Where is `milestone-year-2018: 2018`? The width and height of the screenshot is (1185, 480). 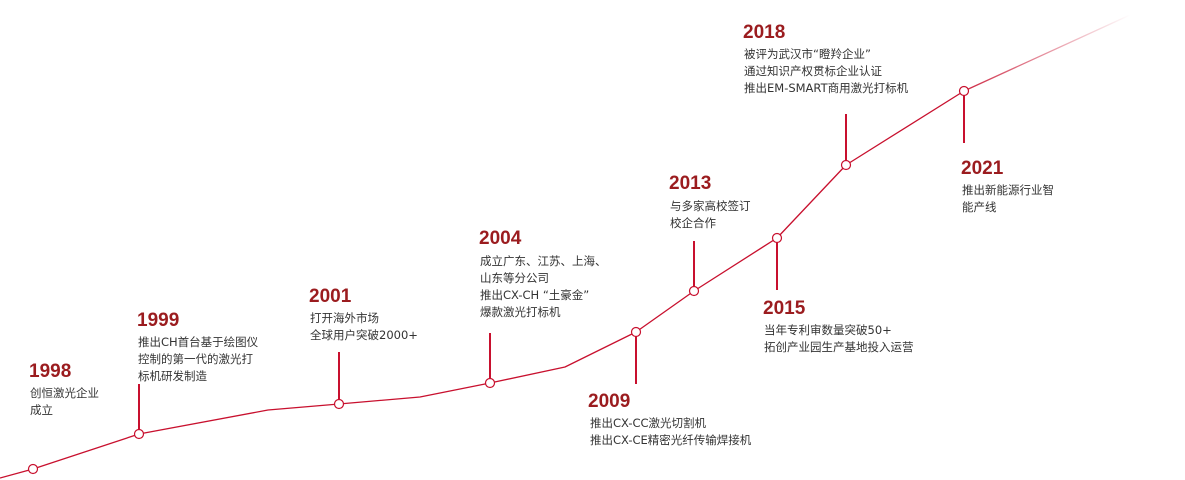
milestone-year-2018: 2018 is located at coordinates (764, 32).